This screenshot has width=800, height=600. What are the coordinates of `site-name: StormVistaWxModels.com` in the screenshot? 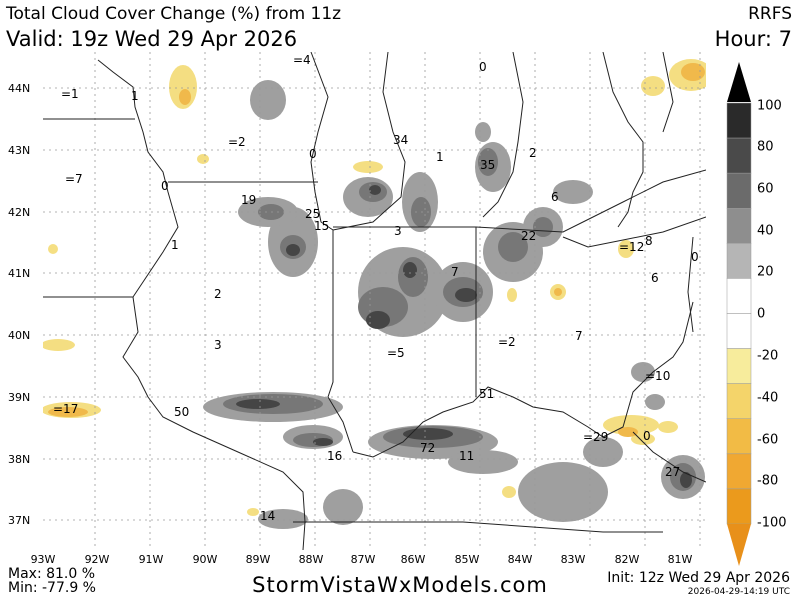 It's located at (400, 585).